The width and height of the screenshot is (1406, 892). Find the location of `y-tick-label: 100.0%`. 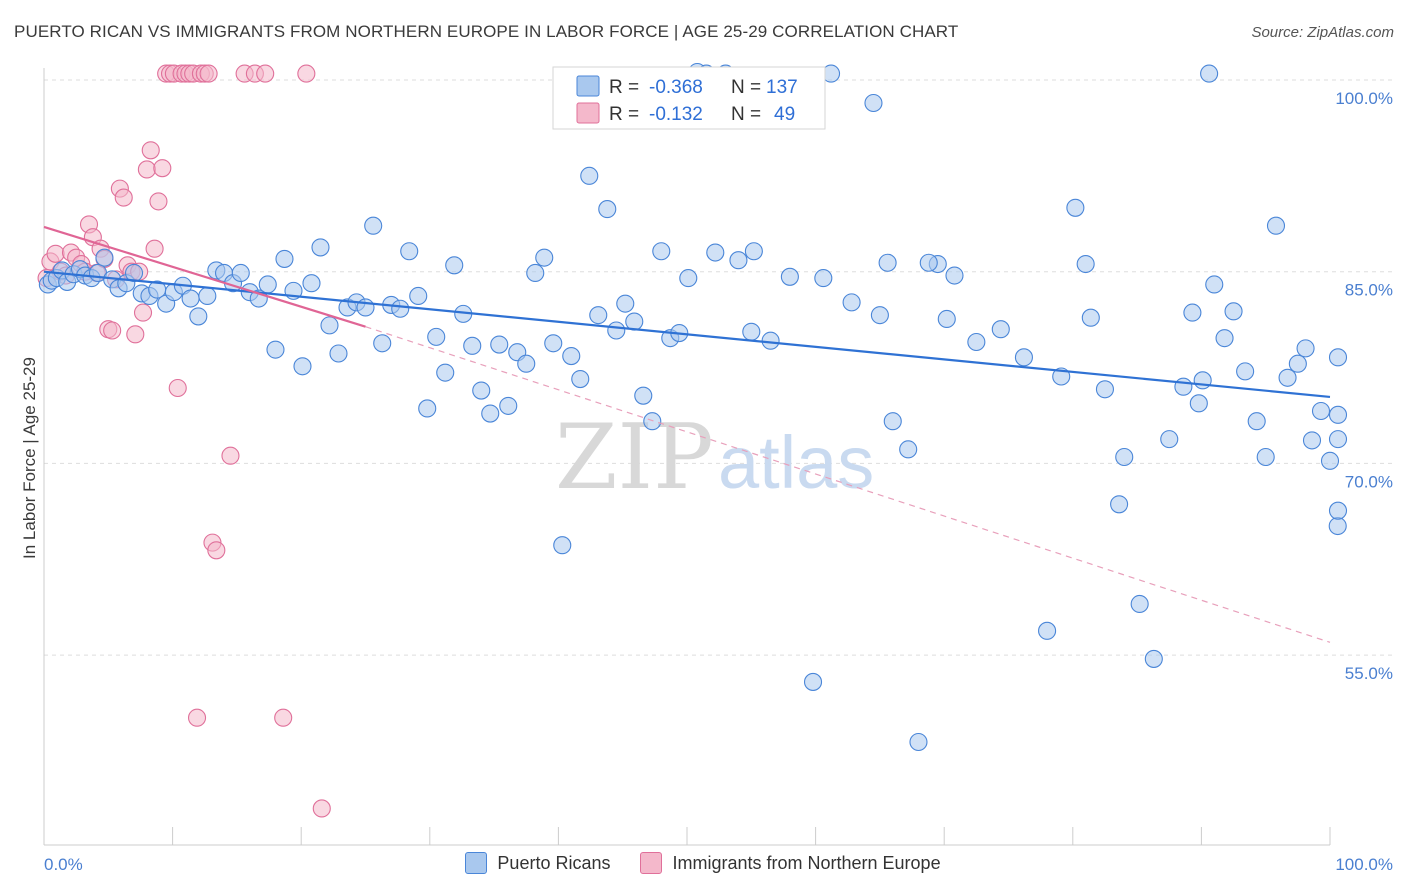

y-tick-label: 100.0% is located at coordinates (1364, 98).